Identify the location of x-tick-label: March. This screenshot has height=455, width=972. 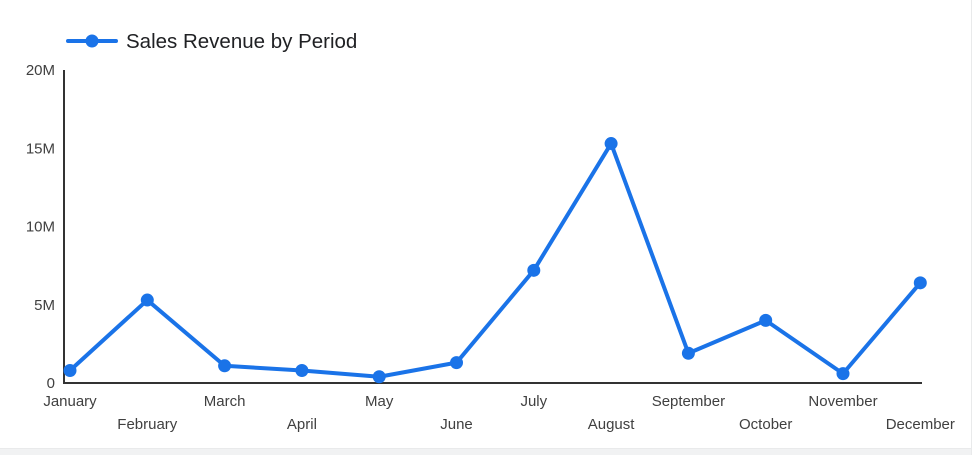
(225, 401).